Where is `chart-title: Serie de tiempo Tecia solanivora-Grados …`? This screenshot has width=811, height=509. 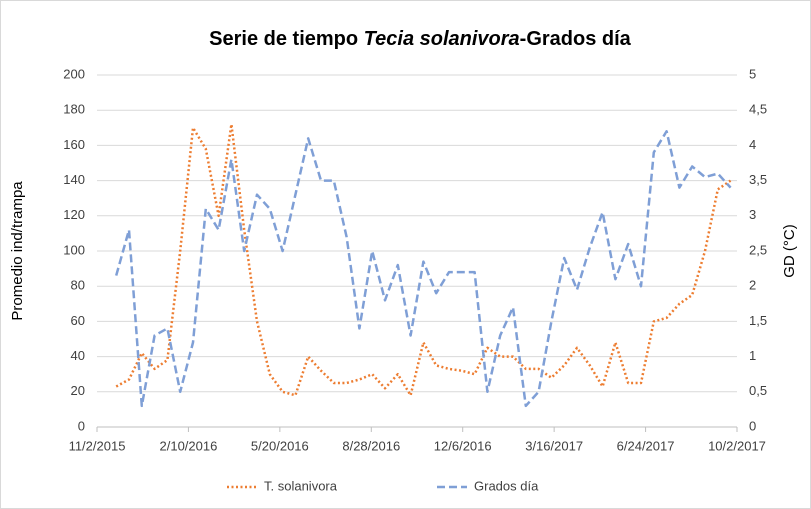 chart-title: Serie de tiempo Tecia solanivora-Grados … is located at coordinates (420, 39).